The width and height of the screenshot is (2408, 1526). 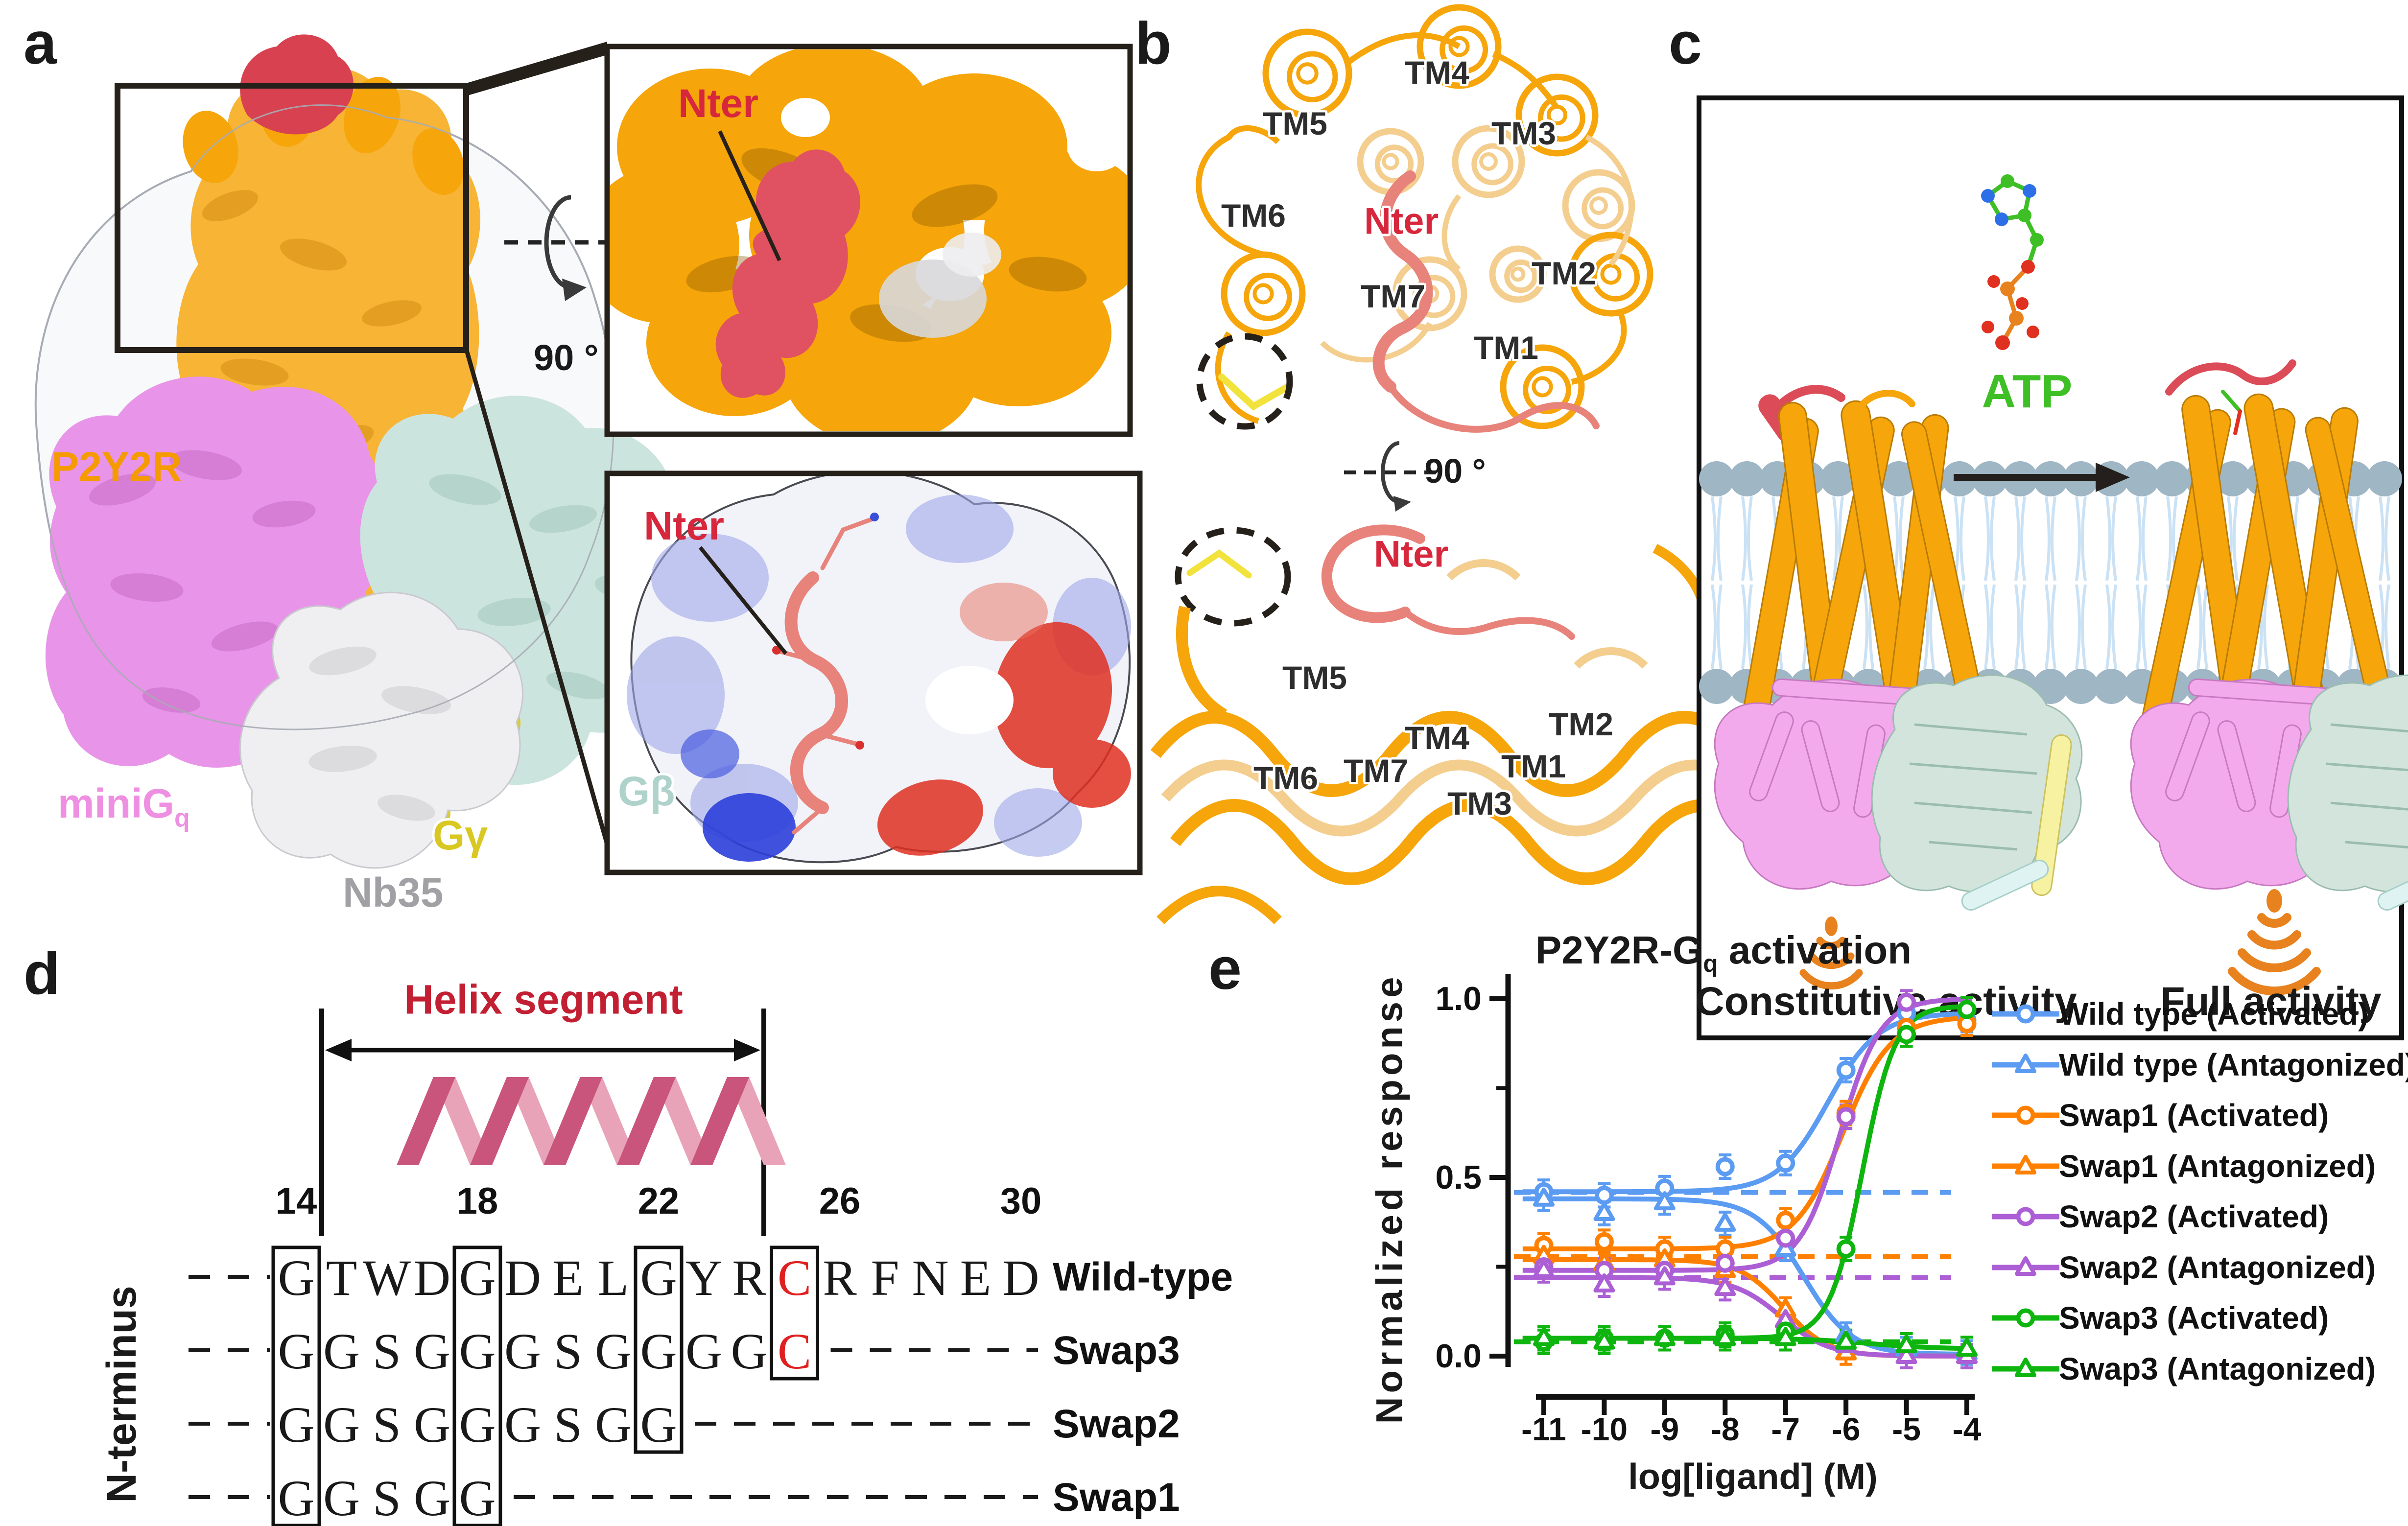 I want to click on panel-b-rotation-label: 90 °, so click(x=1455, y=471).